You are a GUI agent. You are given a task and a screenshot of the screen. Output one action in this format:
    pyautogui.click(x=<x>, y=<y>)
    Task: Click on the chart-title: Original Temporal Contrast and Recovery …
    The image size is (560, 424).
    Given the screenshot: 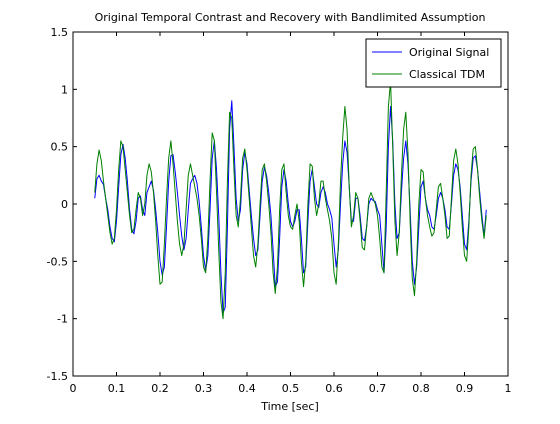 What is the action you would take?
    pyautogui.click(x=290, y=17)
    